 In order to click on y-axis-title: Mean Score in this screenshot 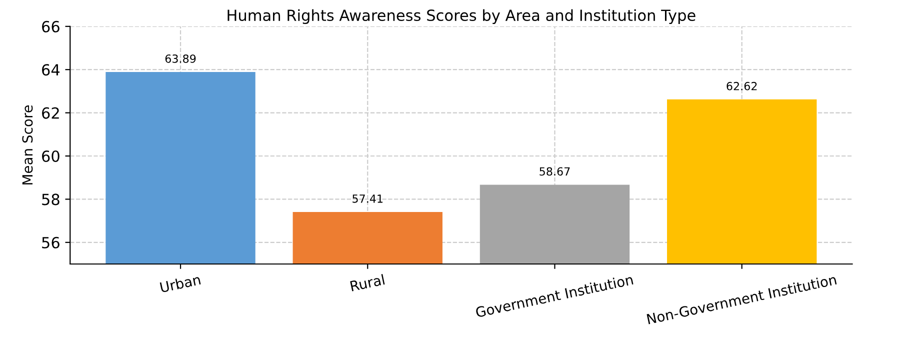, I will do `click(27, 144)`.